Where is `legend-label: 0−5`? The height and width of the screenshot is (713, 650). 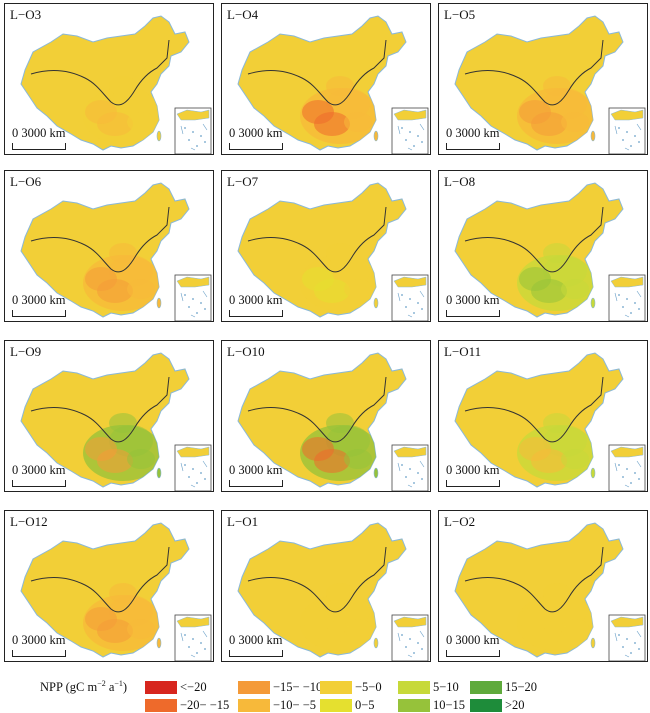
legend-label: 0−5 is located at coordinates (365, 705).